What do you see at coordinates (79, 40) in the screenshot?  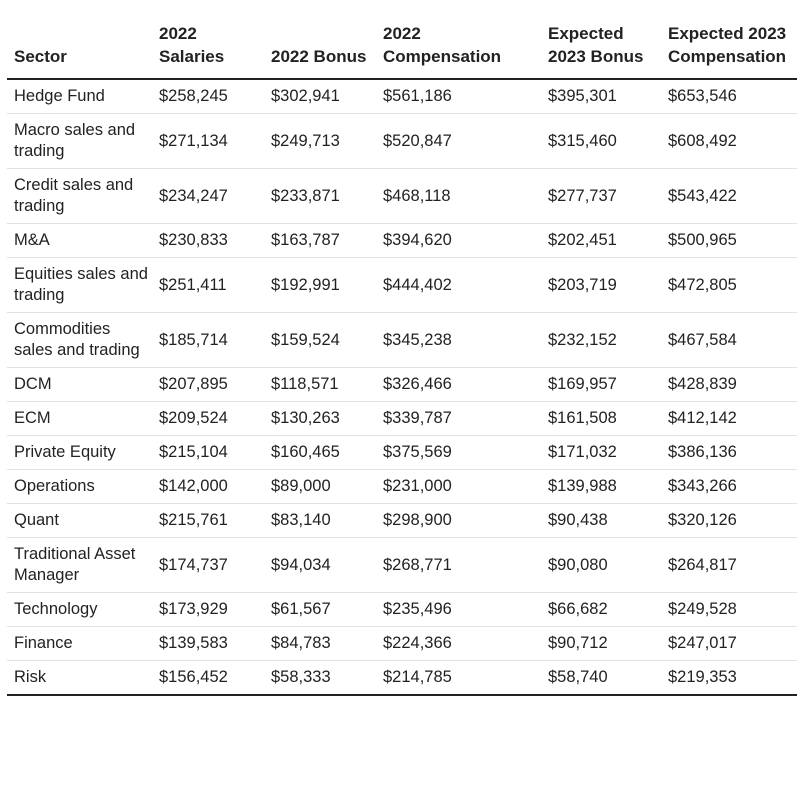 I see `column-header-sector: Sector` at bounding box center [79, 40].